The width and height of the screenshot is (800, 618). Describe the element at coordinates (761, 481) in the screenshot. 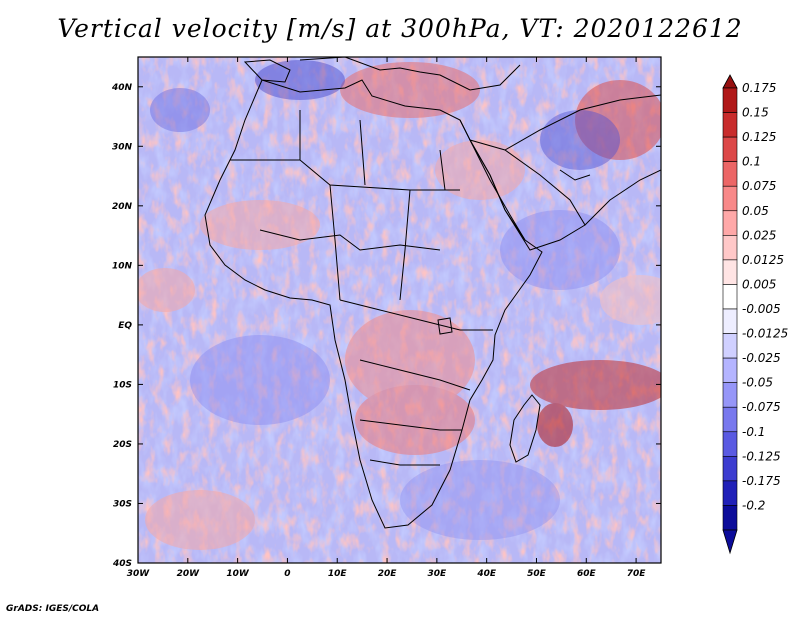

I see `colorbar-label: -0.175` at that location.